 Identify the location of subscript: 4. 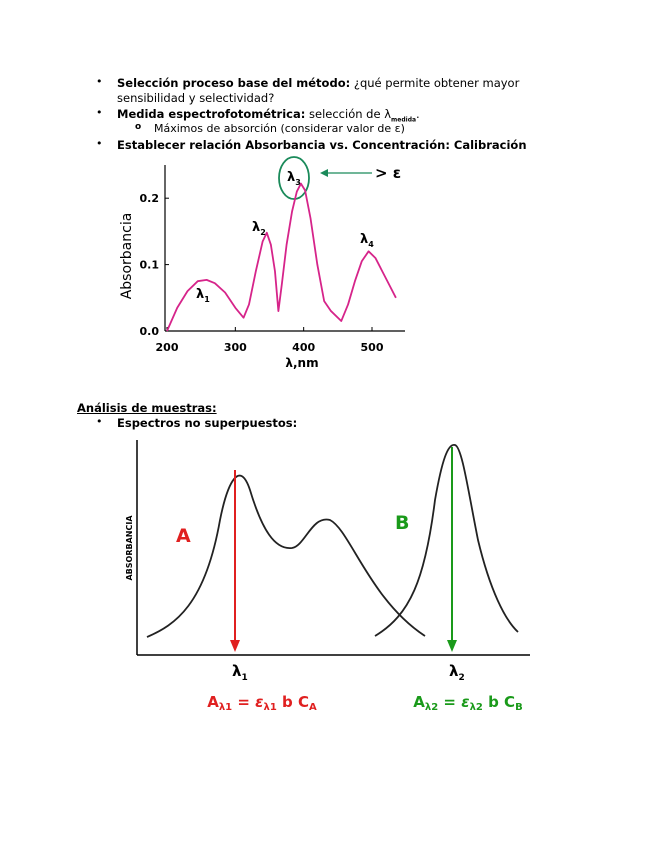
(371, 244).